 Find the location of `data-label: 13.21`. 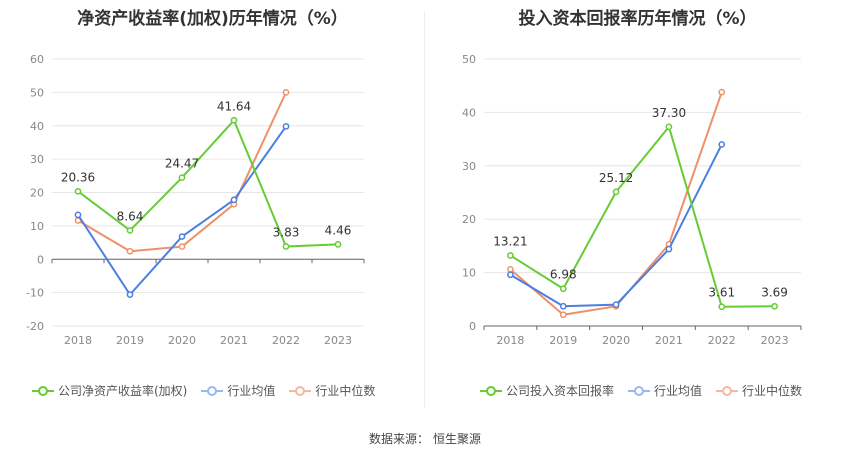

data-label: 13.21 is located at coordinates (510, 241).